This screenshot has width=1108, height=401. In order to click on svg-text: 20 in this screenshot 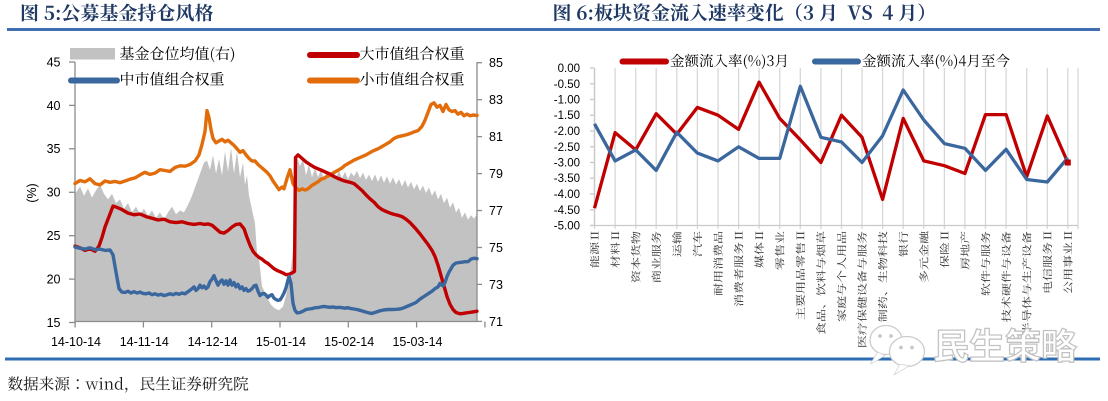, I will do `click(54, 280)`.